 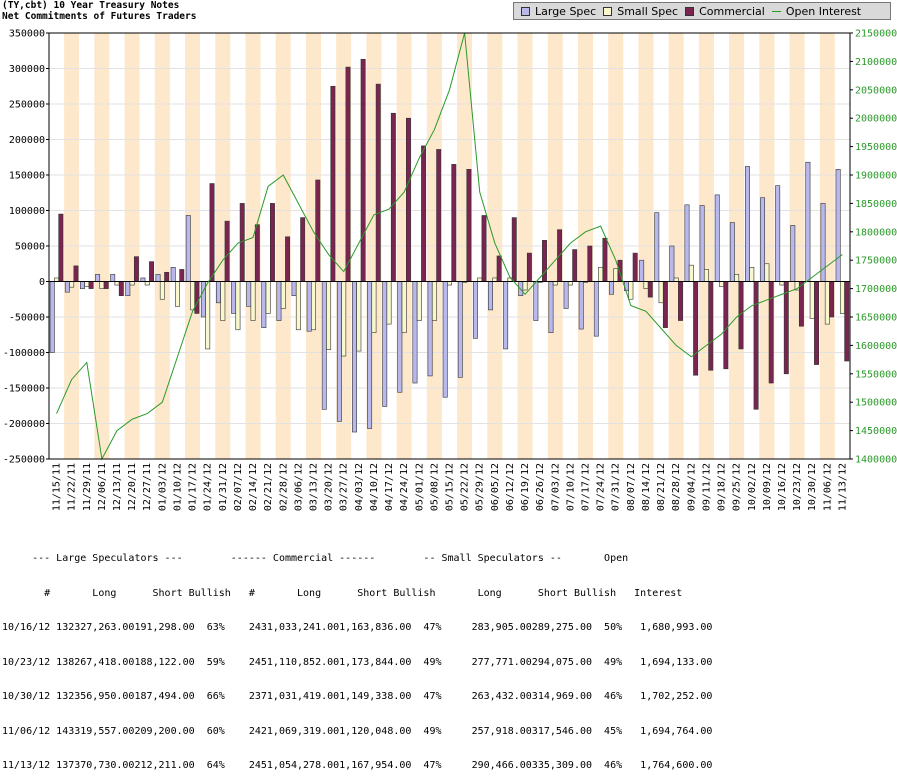 What do you see at coordinates (223, 487) in the screenshot?
I see `x-tick-label: 01/31/12` at bounding box center [223, 487].